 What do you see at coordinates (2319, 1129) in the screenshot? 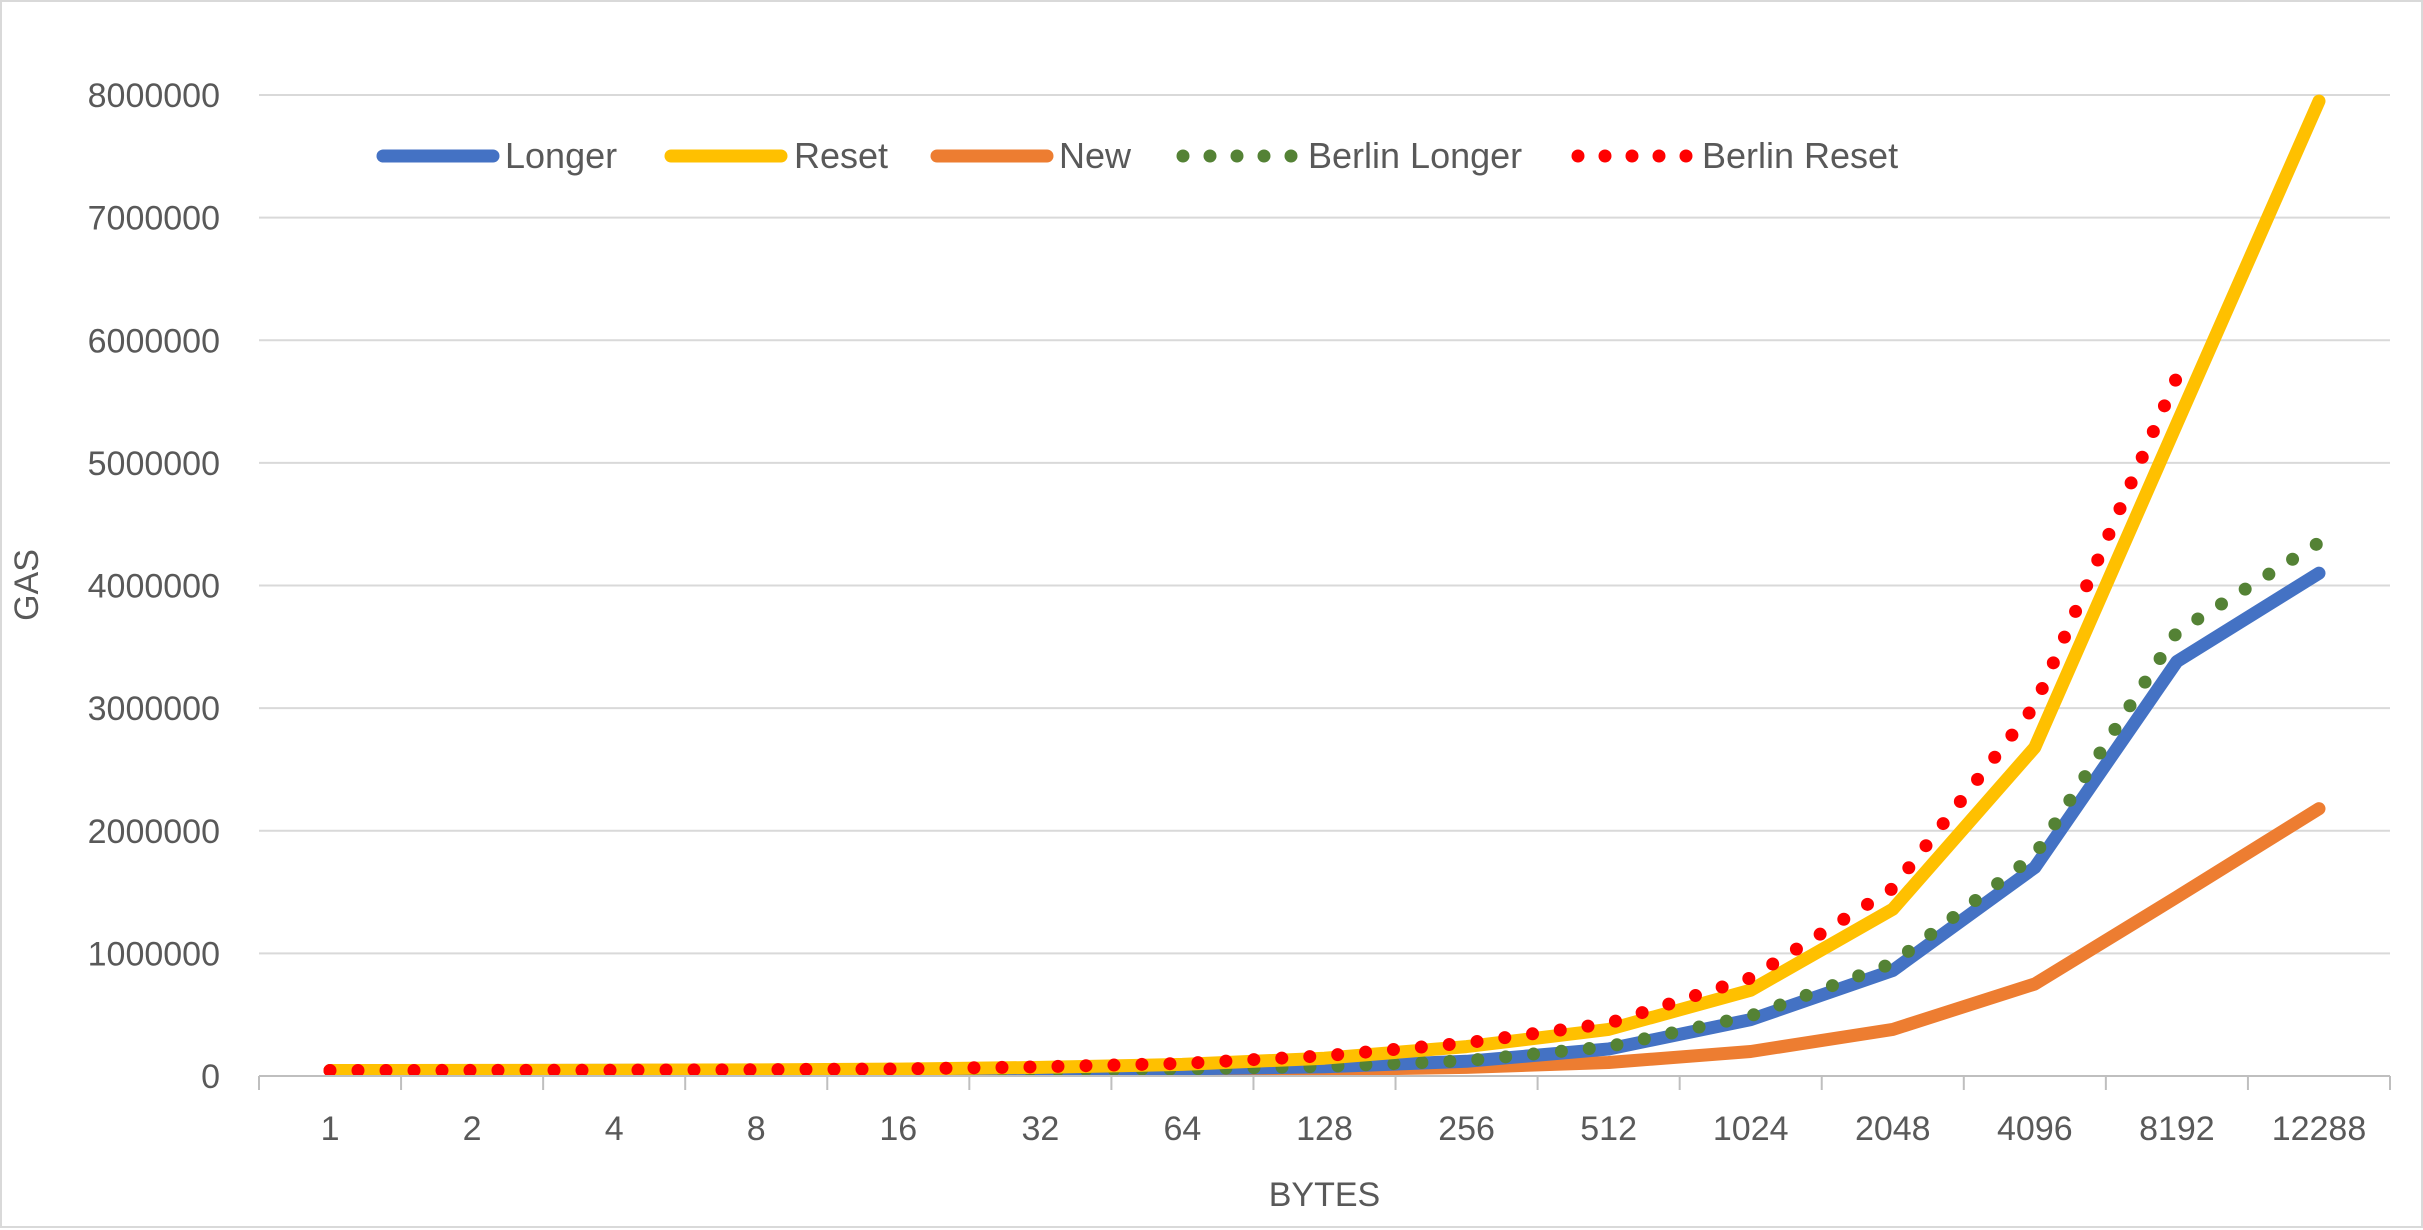
I see `x-tick-label: 12288` at bounding box center [2319, 1129].